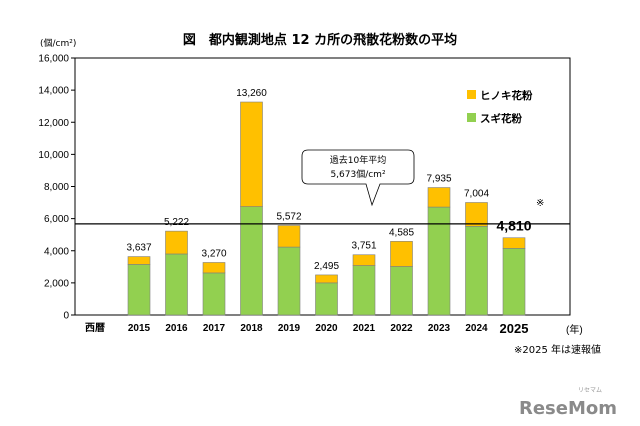 The width and height of the screenshot is (640, 426). I want to click on data-label: 5,222, so click(176, 222).